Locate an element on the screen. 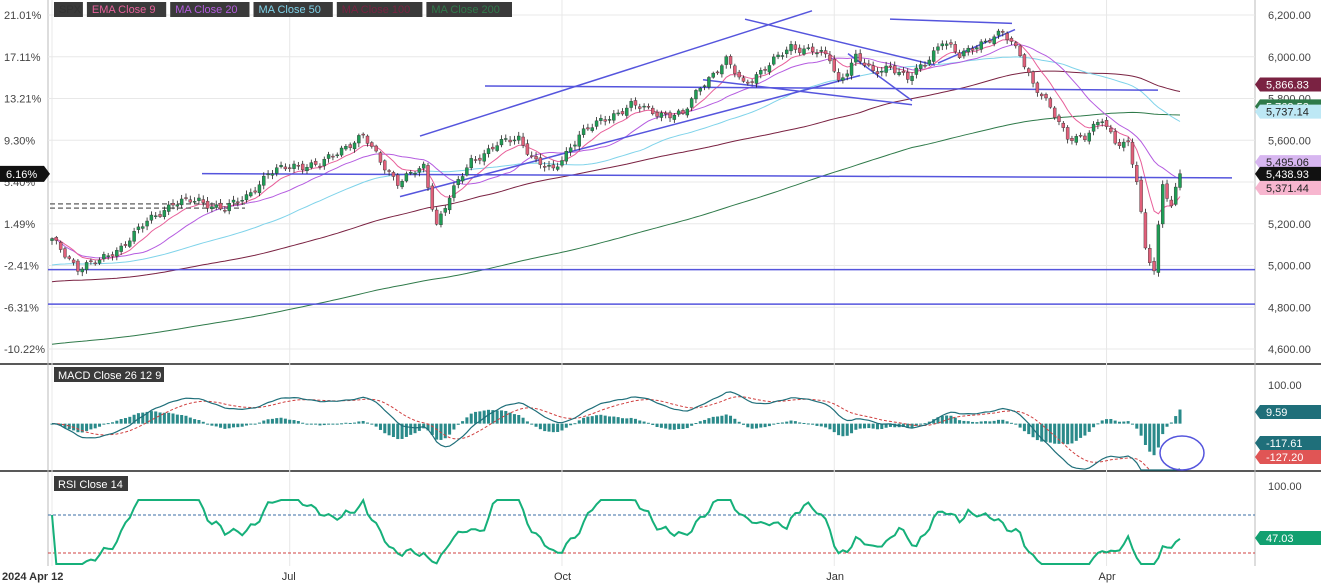 This screenshot has height=587, width=1321. macd-line is located at coordinates (616, 431).